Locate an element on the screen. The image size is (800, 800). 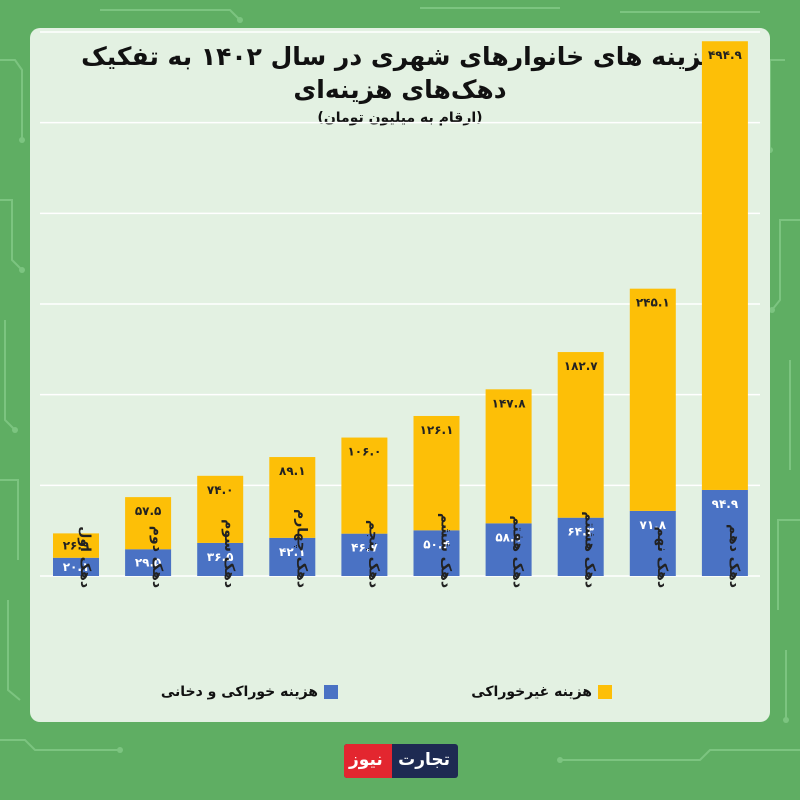
data-label: ۸۹.۱ is located at coordinates (292, 471).